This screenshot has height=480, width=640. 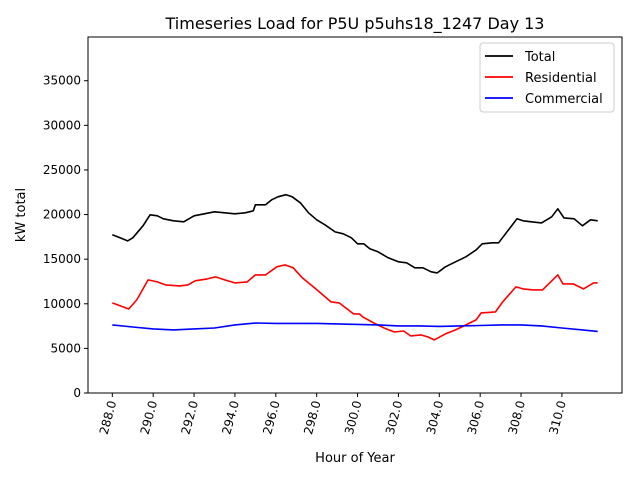 I want to click on series-line-total, so click(x=355, y=233).